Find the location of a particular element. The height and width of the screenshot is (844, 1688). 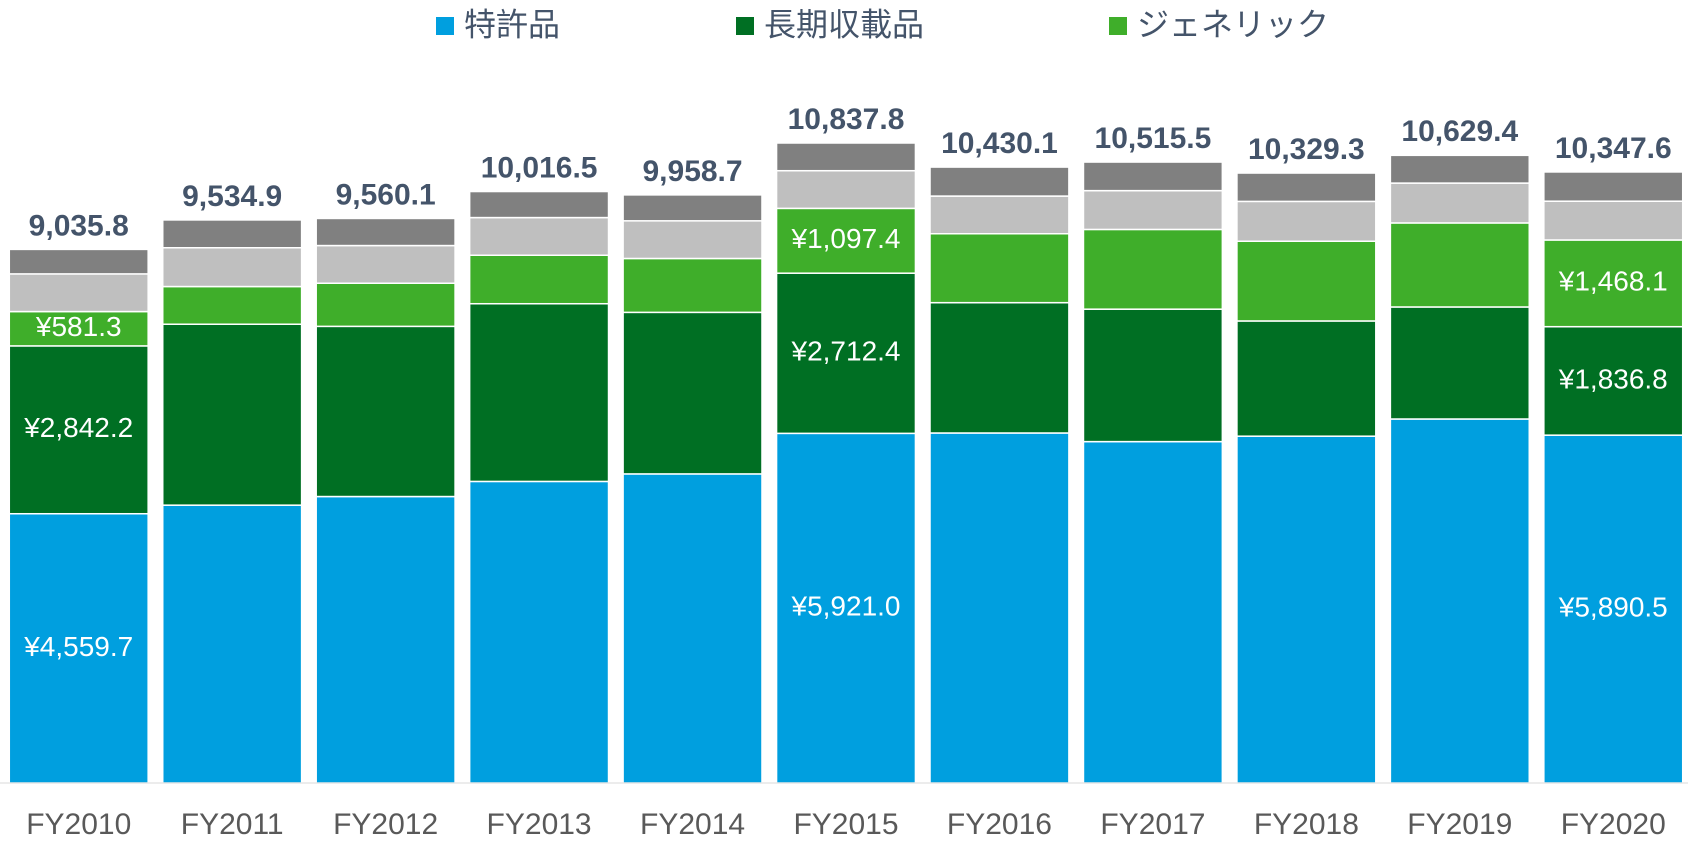

total-label: 10,016.5 is located at coordinates (539, 167).